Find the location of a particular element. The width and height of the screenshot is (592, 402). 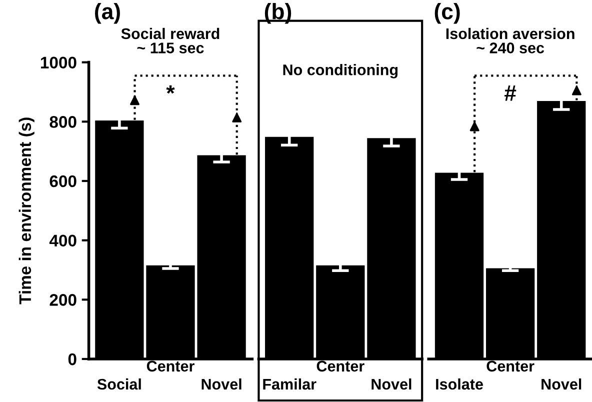

text: Social reward ~ 115 sec is located at coordinates (170, 41).